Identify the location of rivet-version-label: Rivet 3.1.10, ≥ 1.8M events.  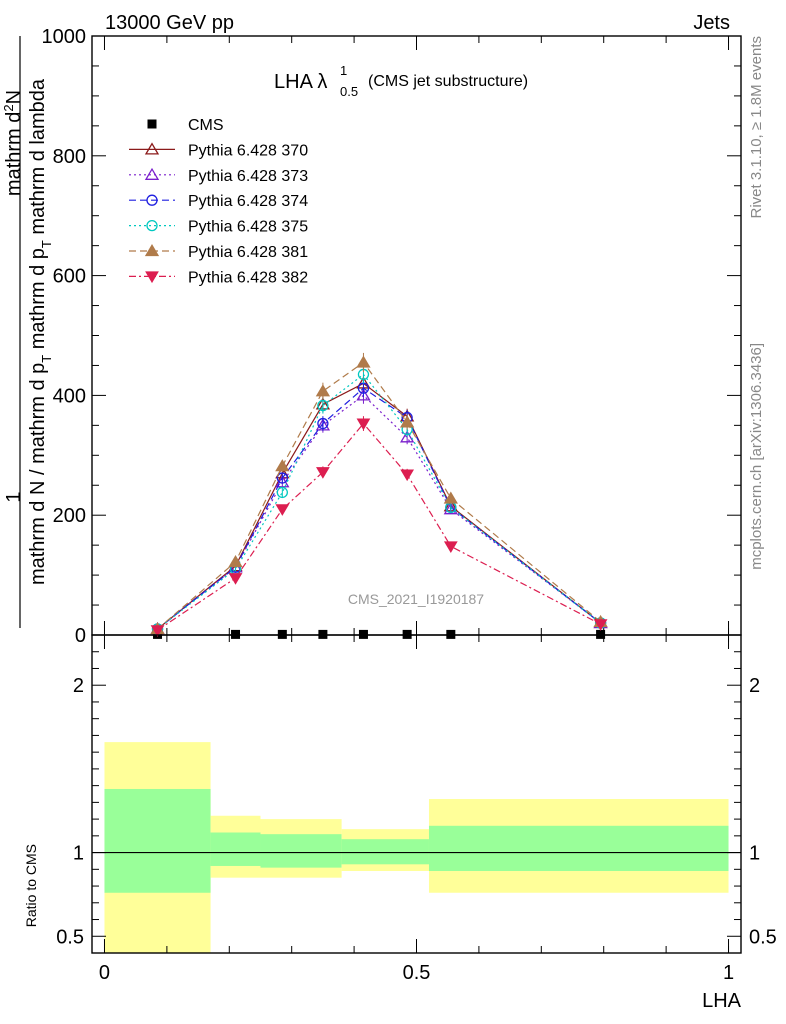
(756, 127).